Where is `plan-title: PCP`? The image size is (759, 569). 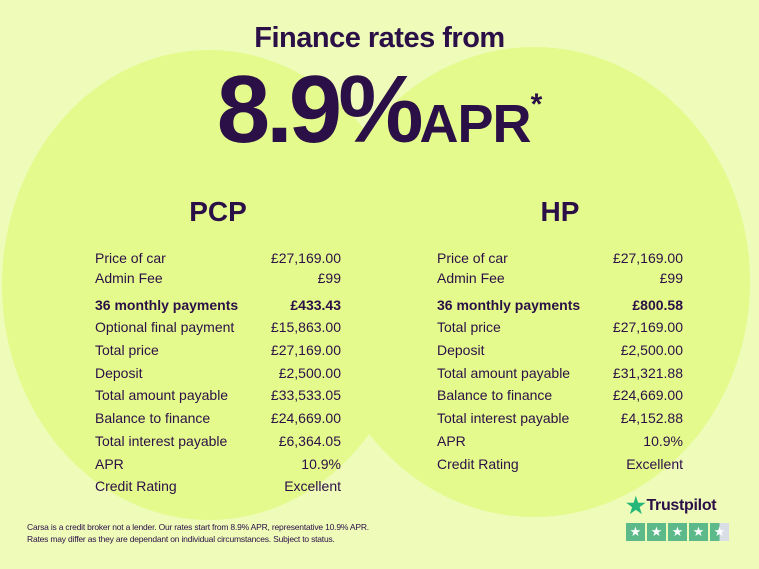 plan-title: PCP is located at coordinates (218, 211).